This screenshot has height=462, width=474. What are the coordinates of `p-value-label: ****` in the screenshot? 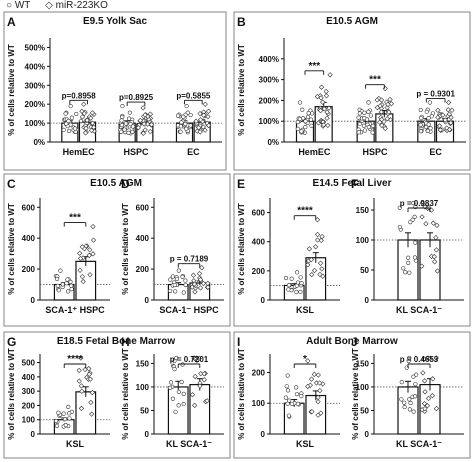 It's located at (75, 359).